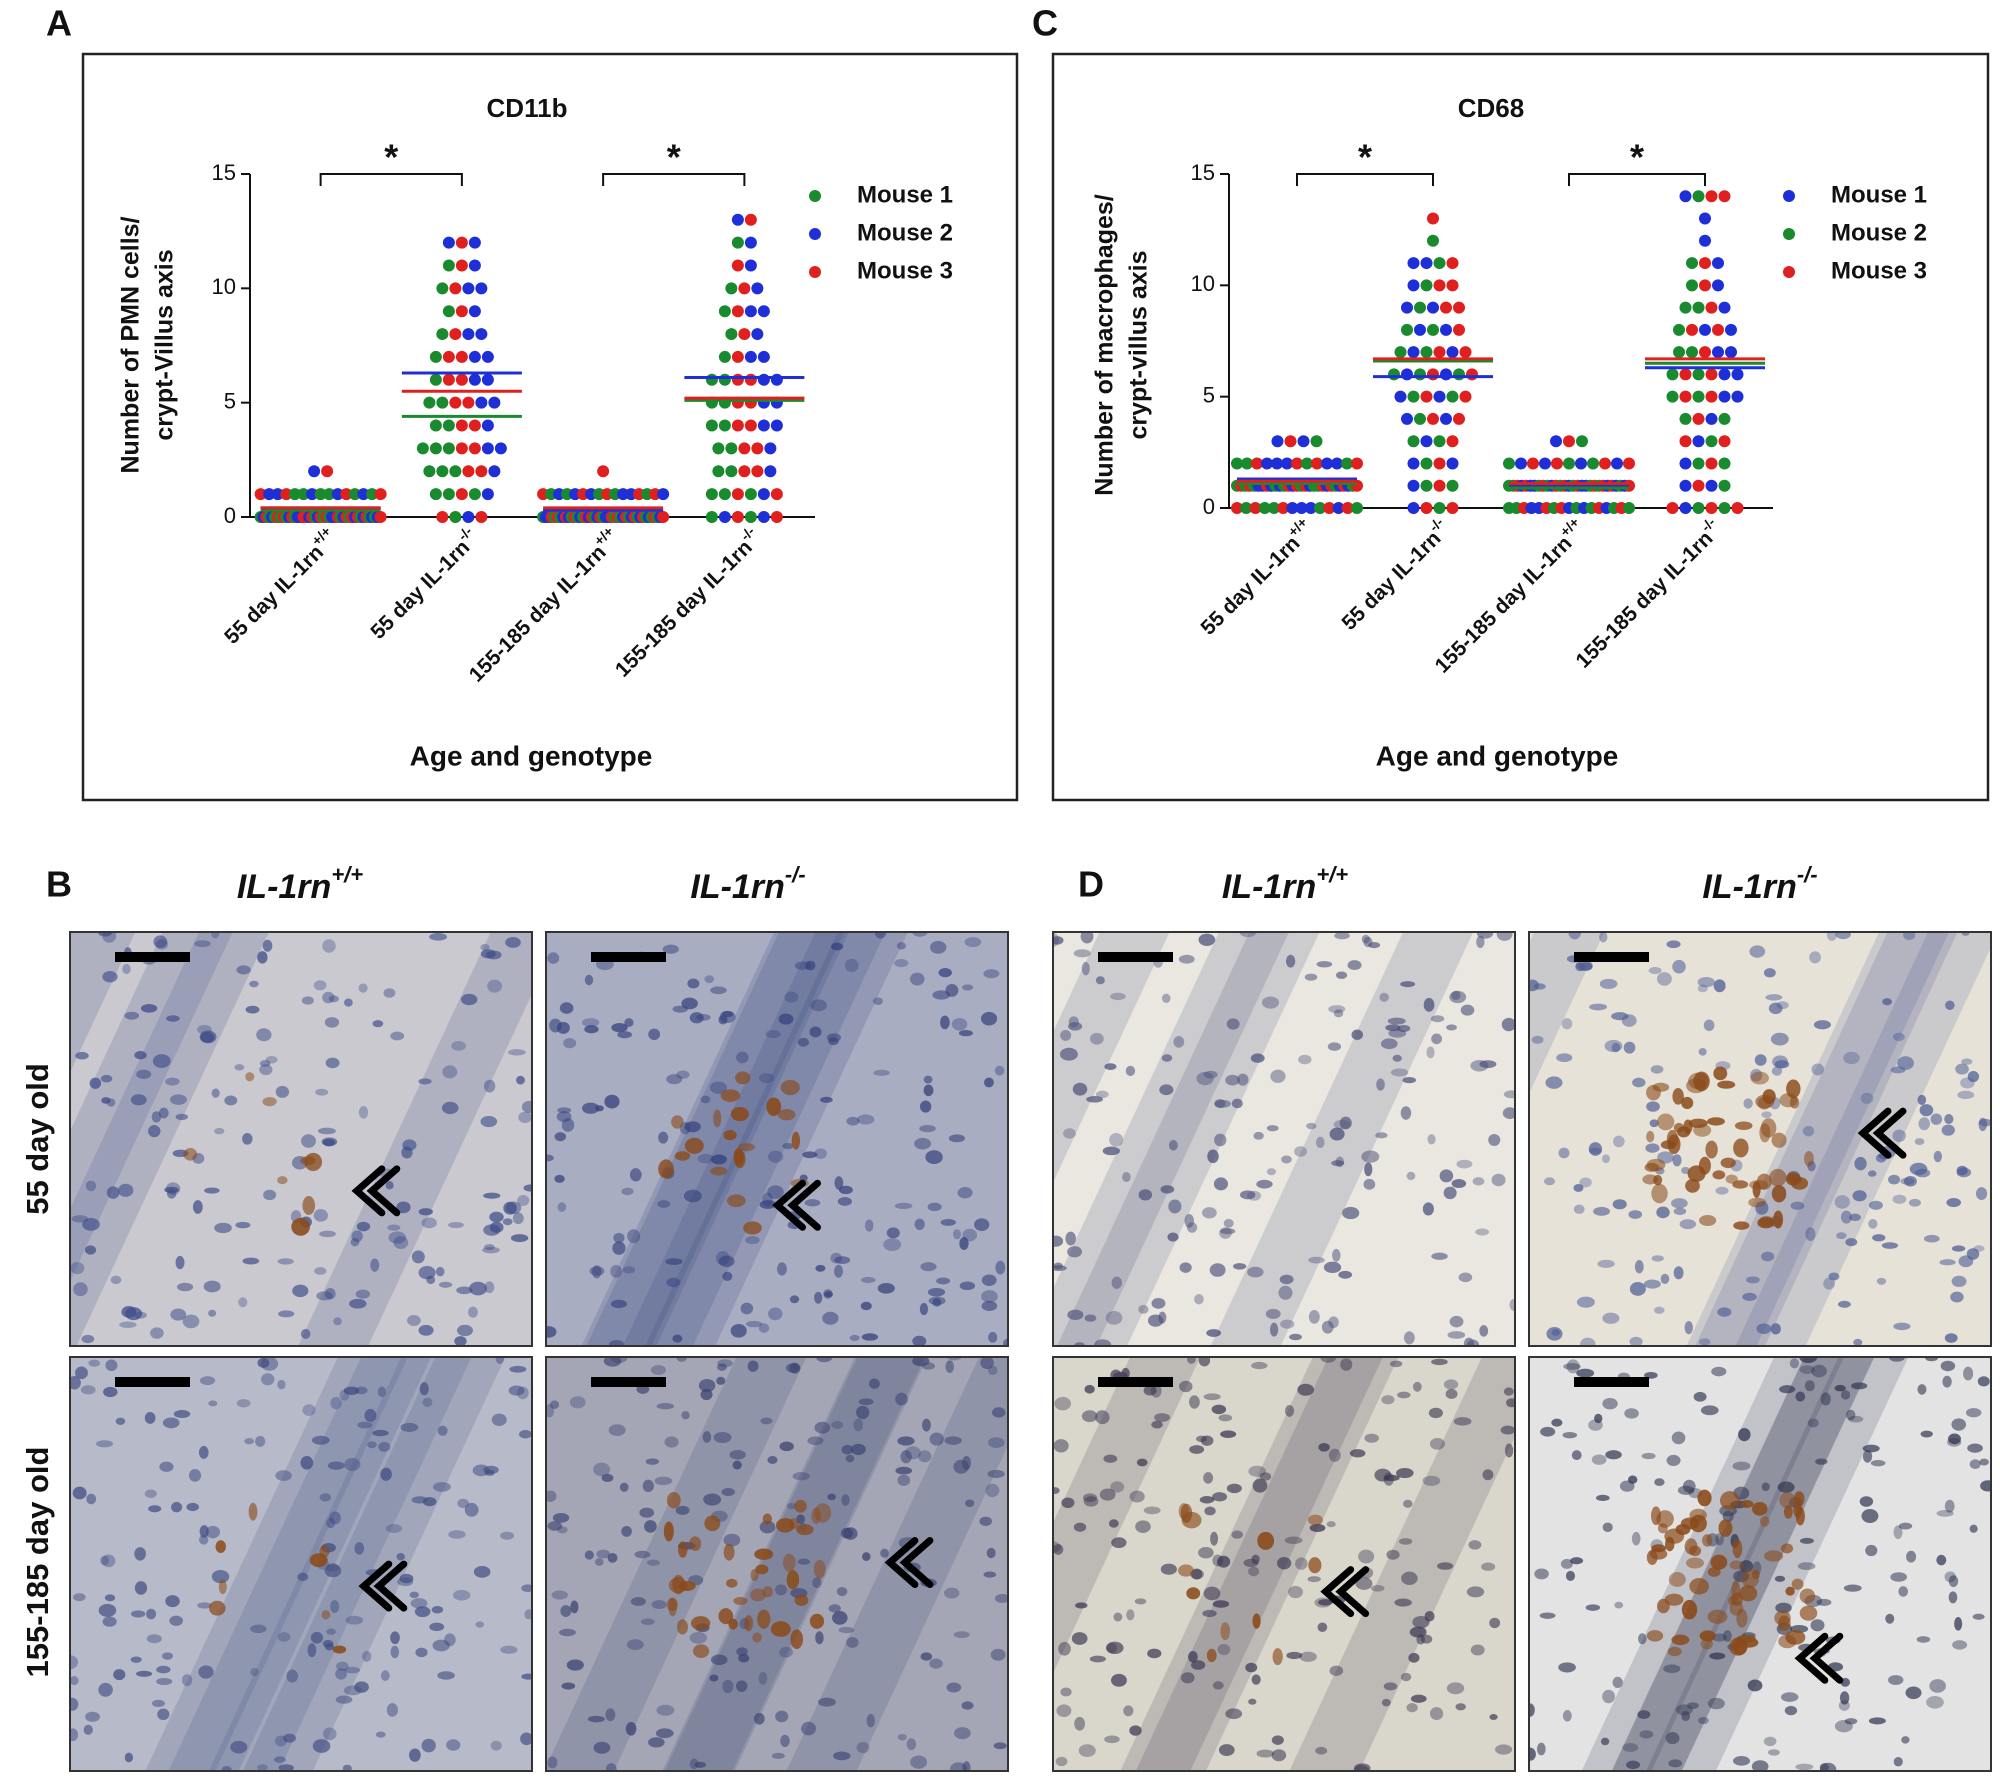 This screenshot has height=1783, width=2000. I want to click on legend-label: Mouse 1, so click(1879, 194).